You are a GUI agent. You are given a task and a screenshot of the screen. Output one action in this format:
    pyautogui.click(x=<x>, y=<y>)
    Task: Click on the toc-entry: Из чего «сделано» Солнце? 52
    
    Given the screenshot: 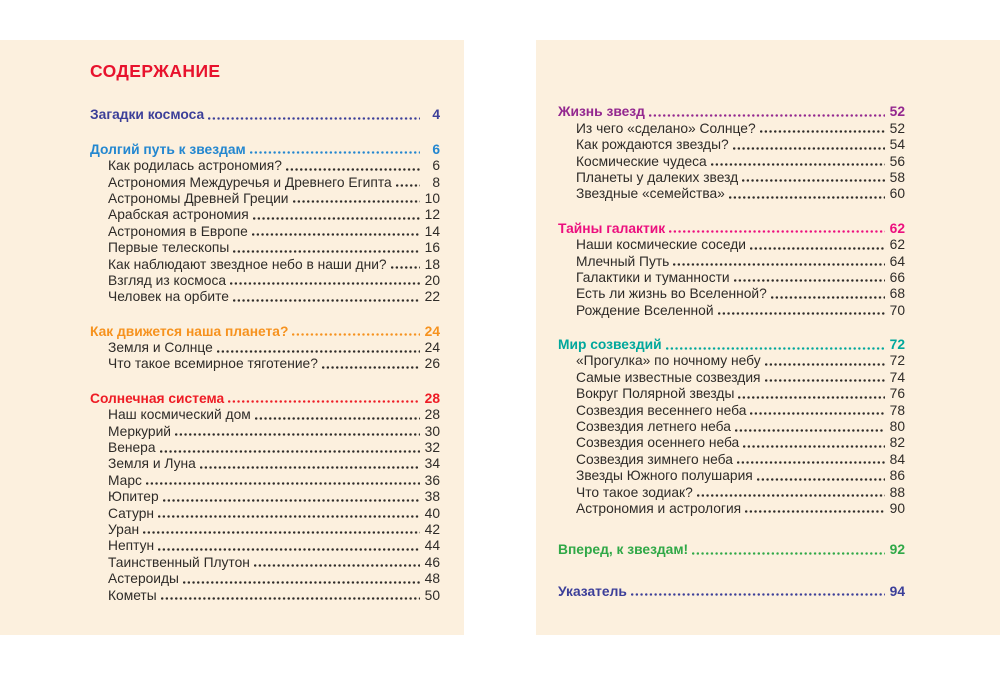 What is the action you would take?
    pyautogui.click(x=731, y=127)
    